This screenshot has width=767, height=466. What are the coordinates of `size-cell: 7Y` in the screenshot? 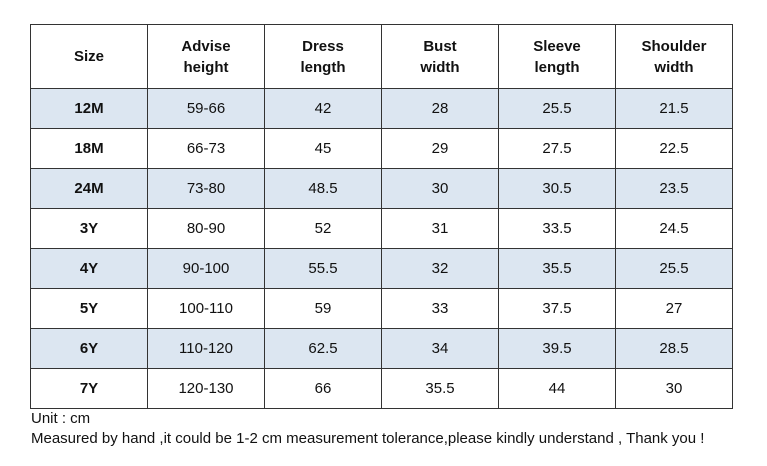 It's located at (89, 388).